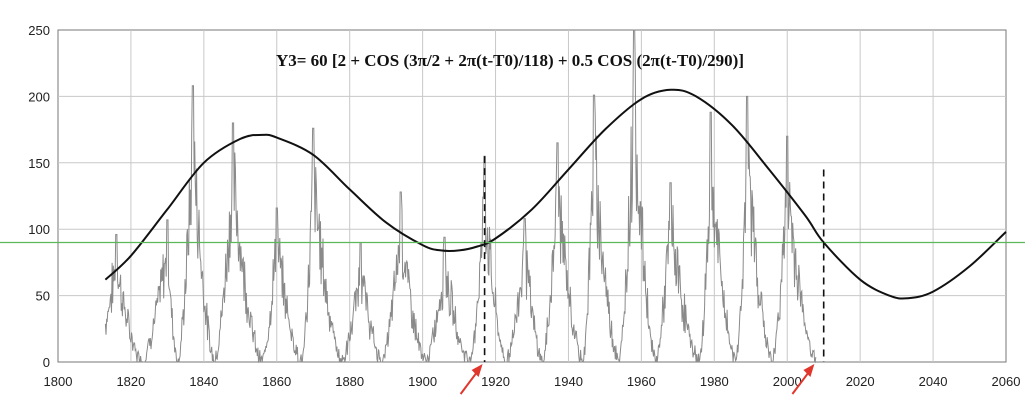  I want to click on y-tick-label: 200, so click(39, 96).